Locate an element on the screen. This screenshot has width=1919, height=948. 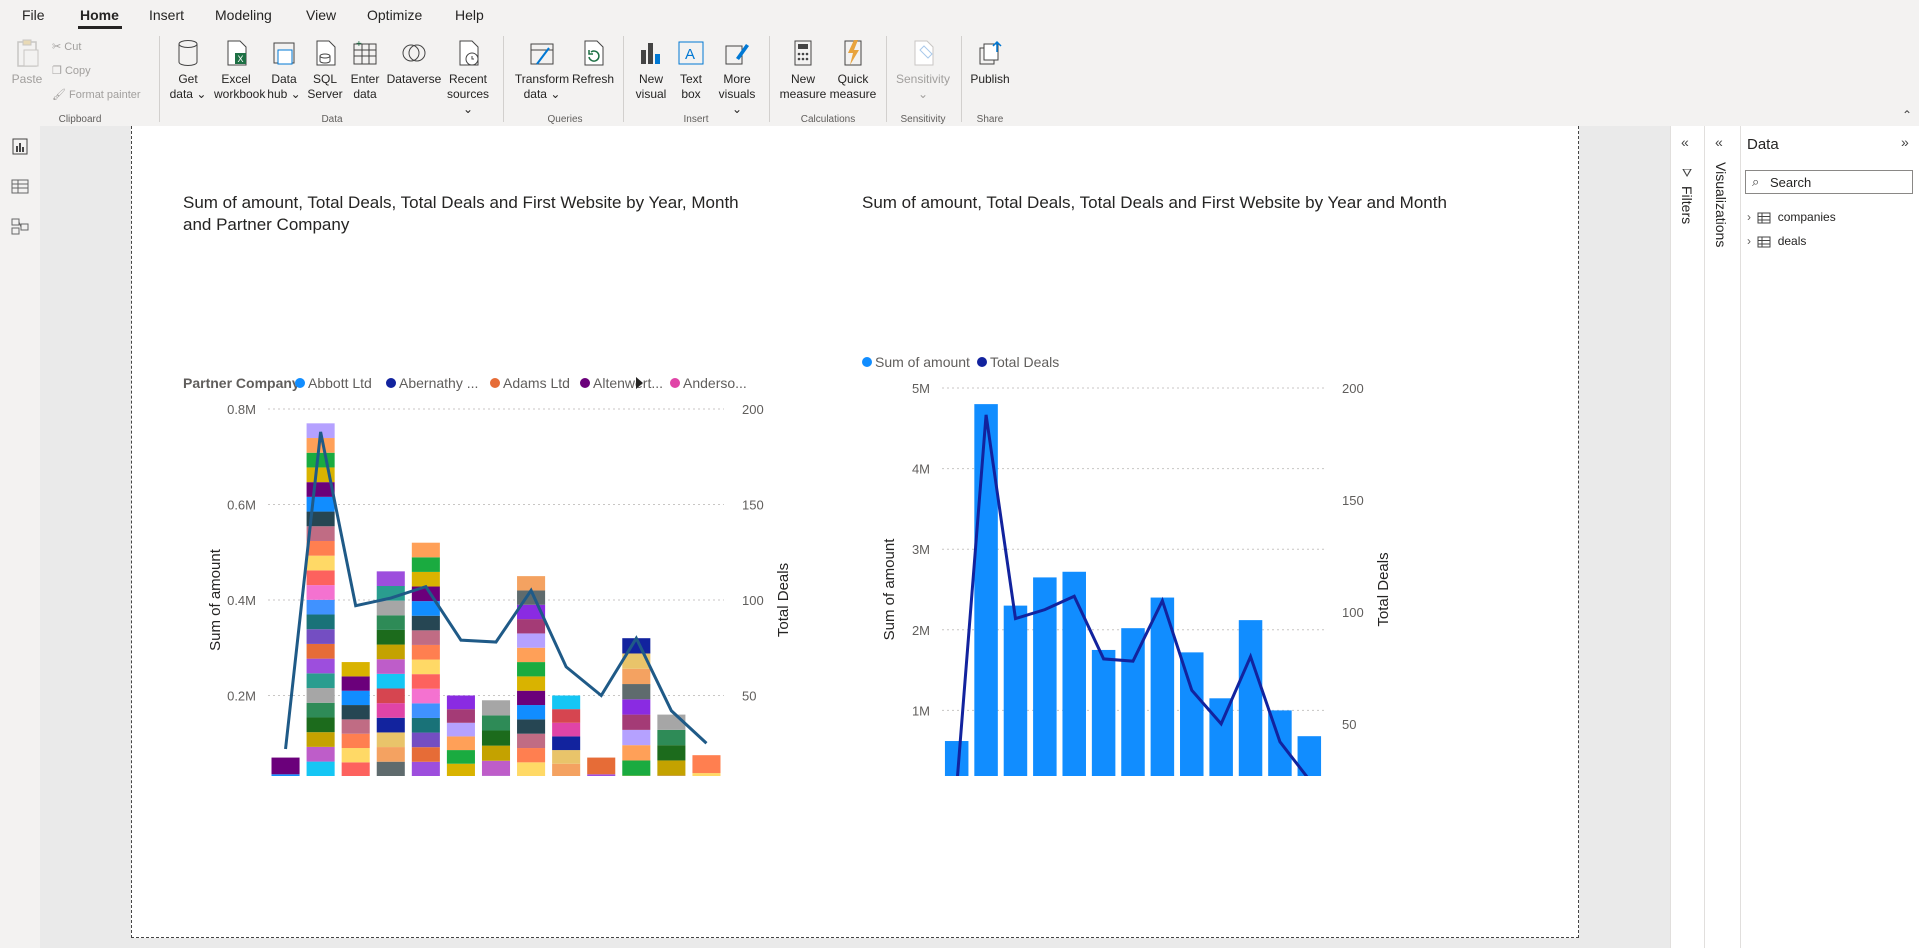
collapse-ribbon-icon: ⌃ is located at coordinates (1907, 115).